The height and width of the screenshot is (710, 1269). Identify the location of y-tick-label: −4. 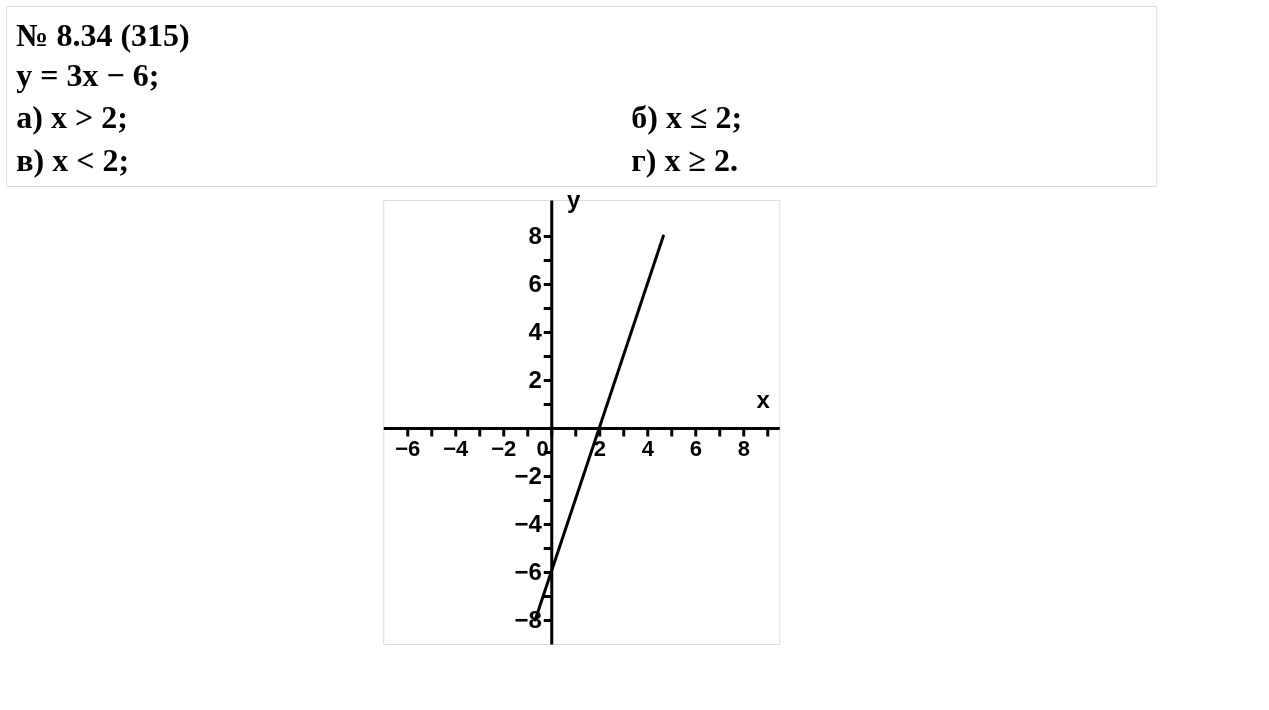
(528, 523).